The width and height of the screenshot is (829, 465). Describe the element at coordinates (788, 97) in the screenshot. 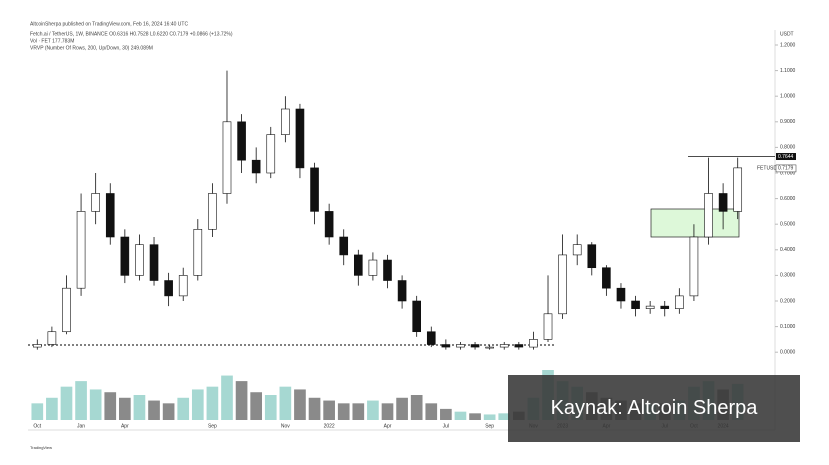

I see `y-tick-label: 1.0000` at that location.